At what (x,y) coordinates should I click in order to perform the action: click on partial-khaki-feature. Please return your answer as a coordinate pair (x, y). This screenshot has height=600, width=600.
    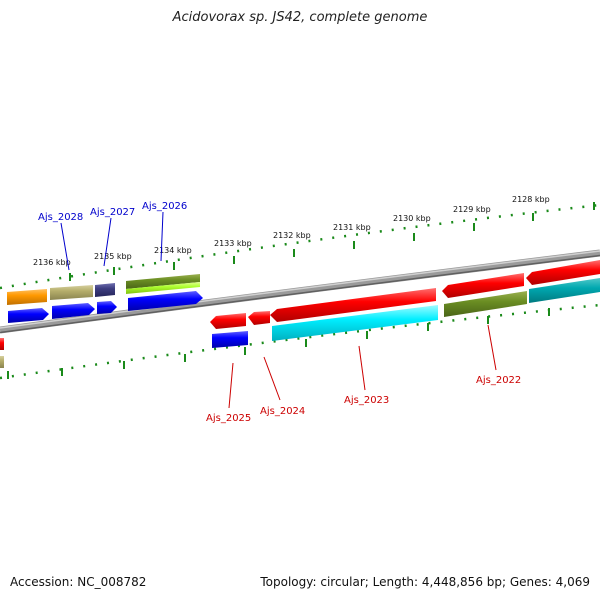
    Looking at the image, I should click on (2, 362).